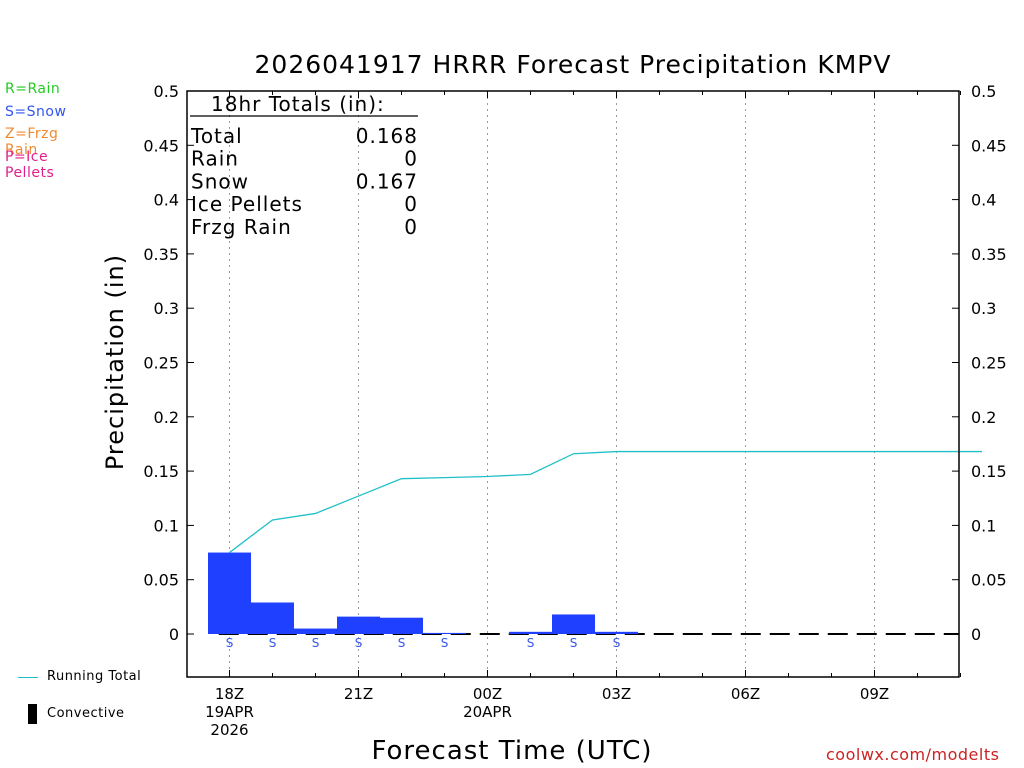 The height and width of the screenshot is (768, 1024). I want to click on y-tick-label-left: 0.15, so click(161, 471).